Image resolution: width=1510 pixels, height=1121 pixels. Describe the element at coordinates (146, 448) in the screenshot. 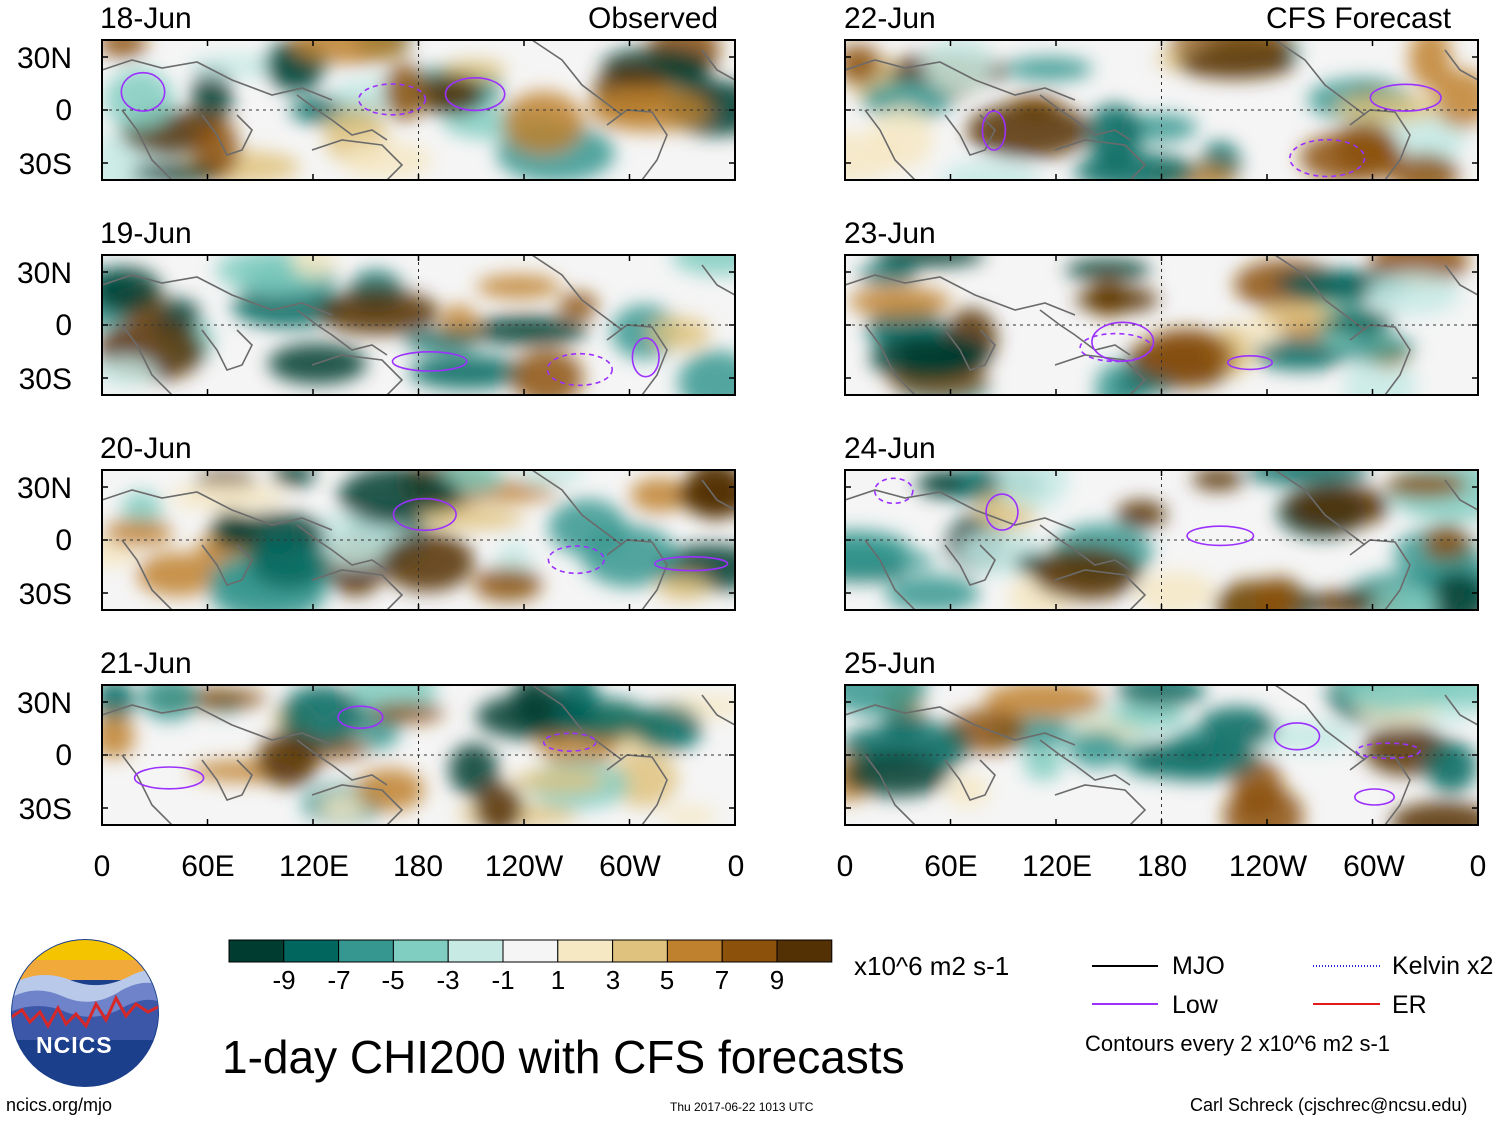

I see `panel-date-20-jun: 20-Jun` at that location.